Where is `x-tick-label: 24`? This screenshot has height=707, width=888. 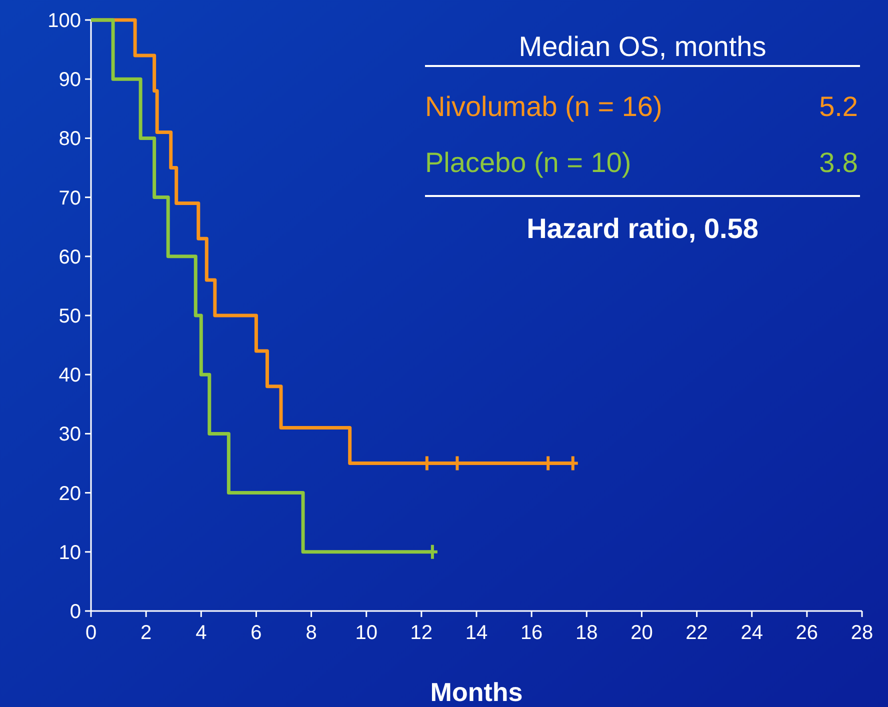 x-tick-label: 24 is located at coordinates (751, 633).